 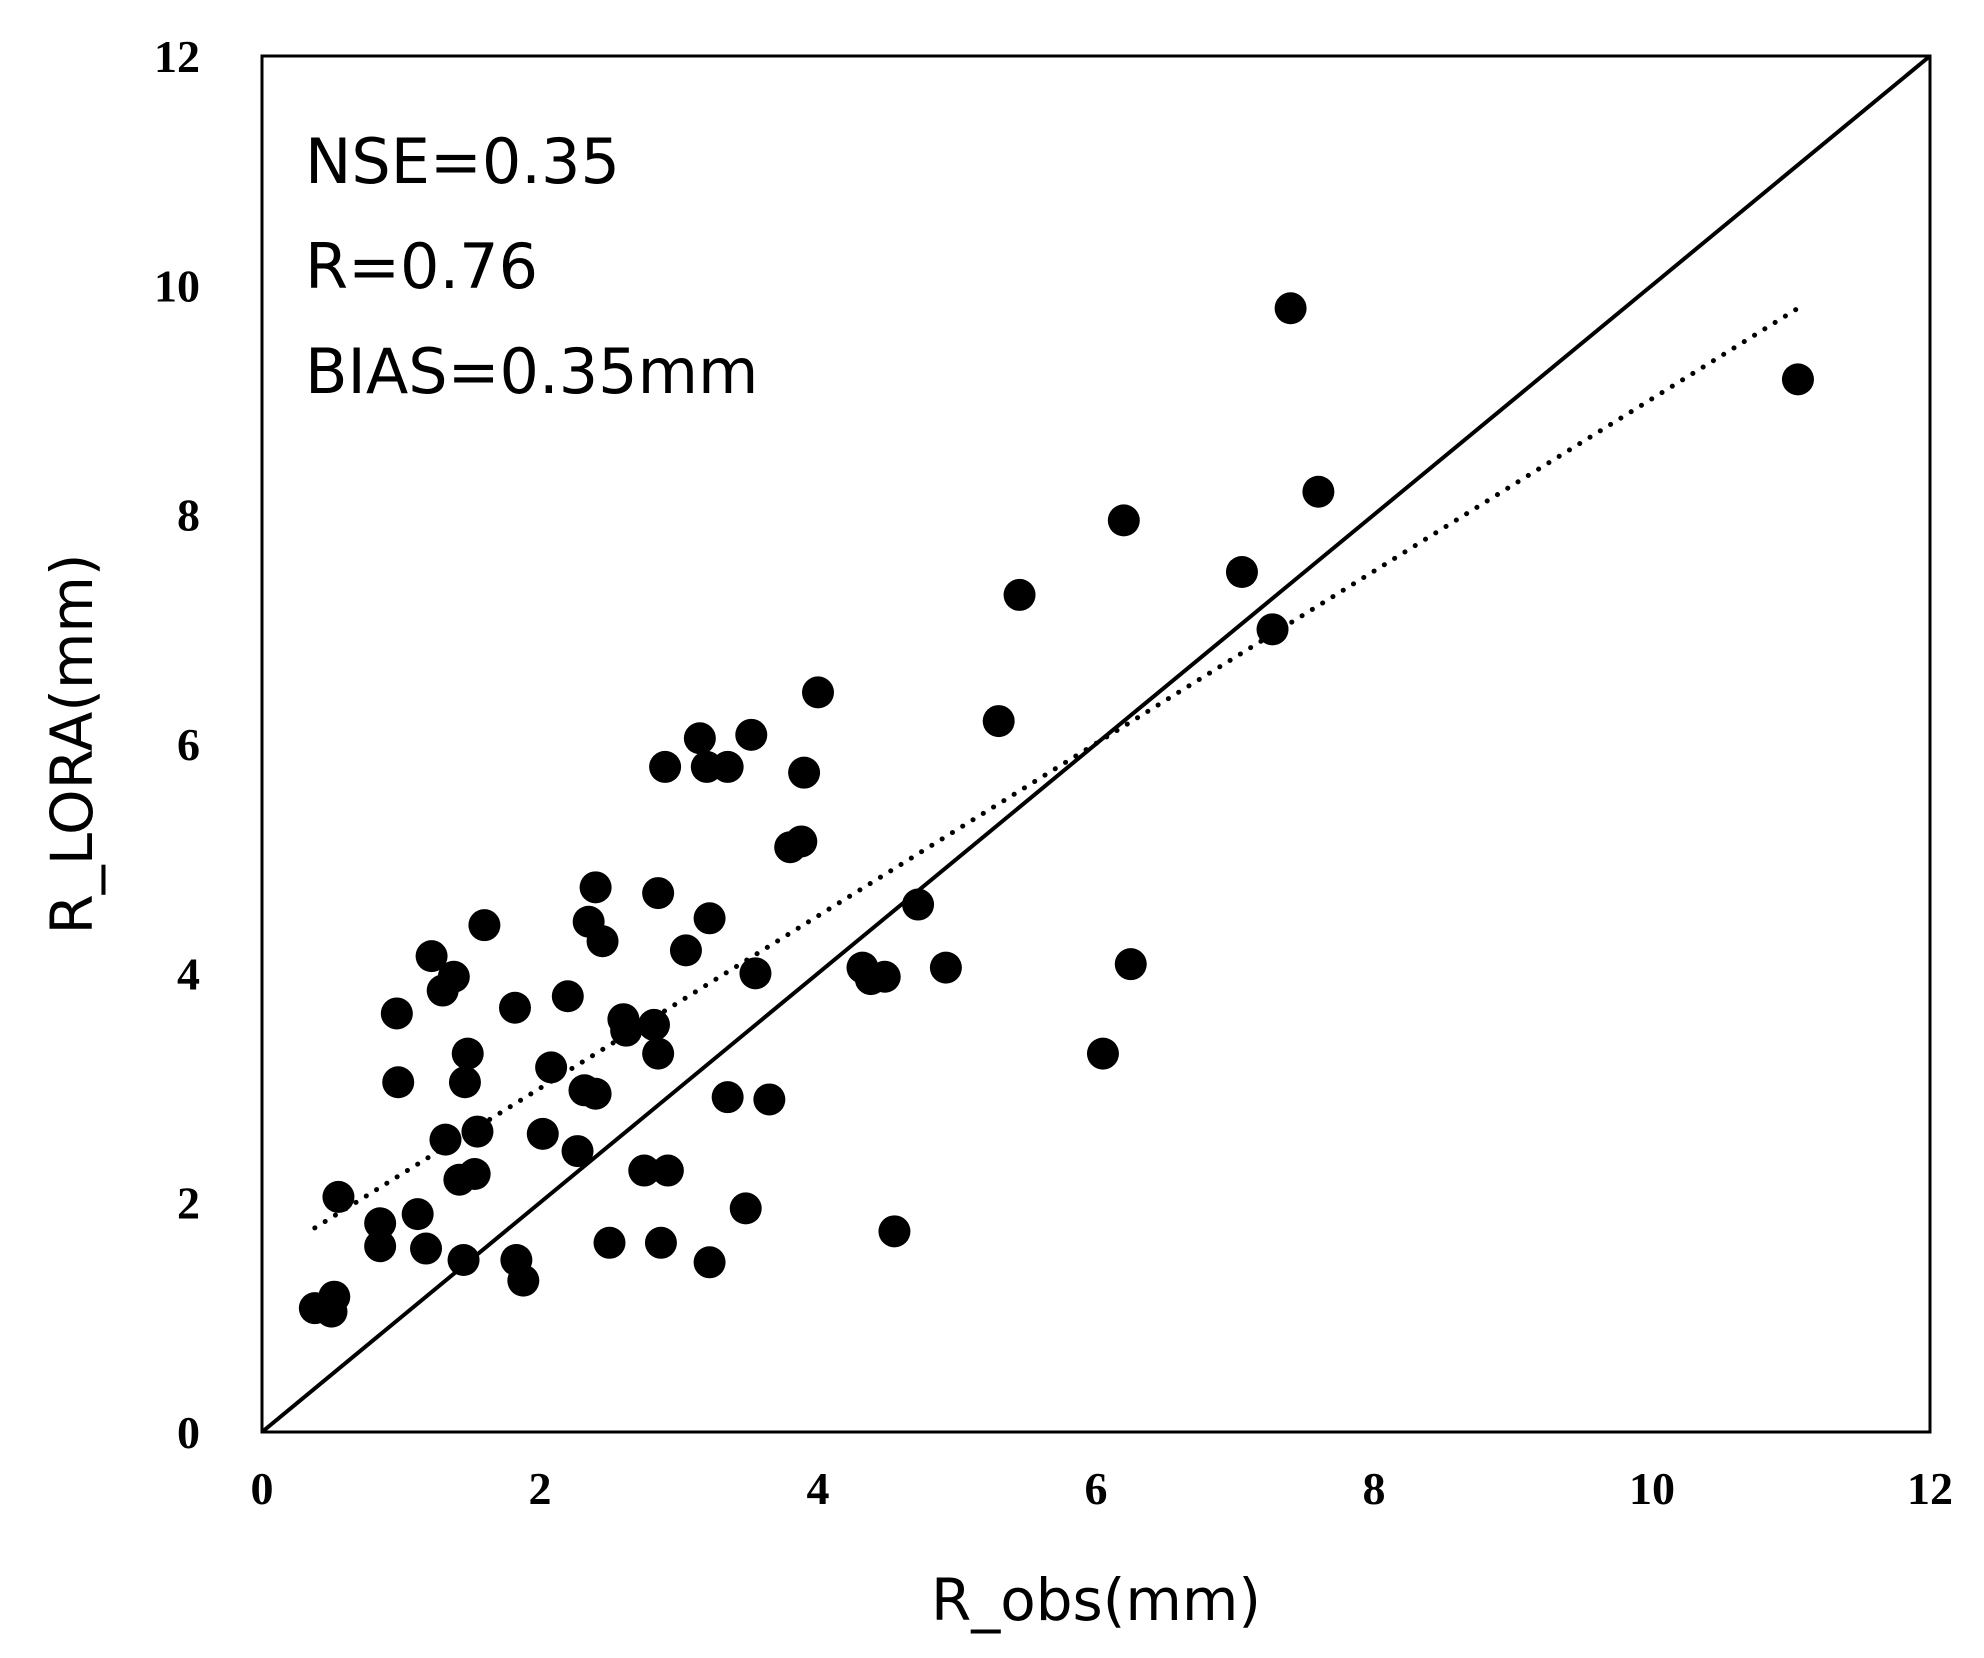 I want to click on x-axis-title: R_obs(mm), so click(x=1096, y=1600).